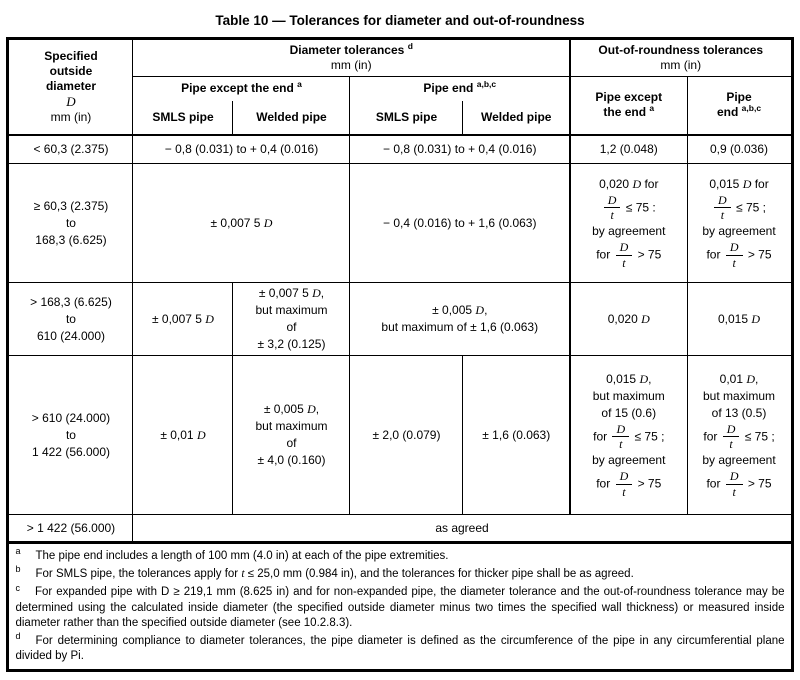  Describe the element at coordinates (739, 319) in the screenshot. I see `cell-r3-oor-end: 0,015 D` at that location.